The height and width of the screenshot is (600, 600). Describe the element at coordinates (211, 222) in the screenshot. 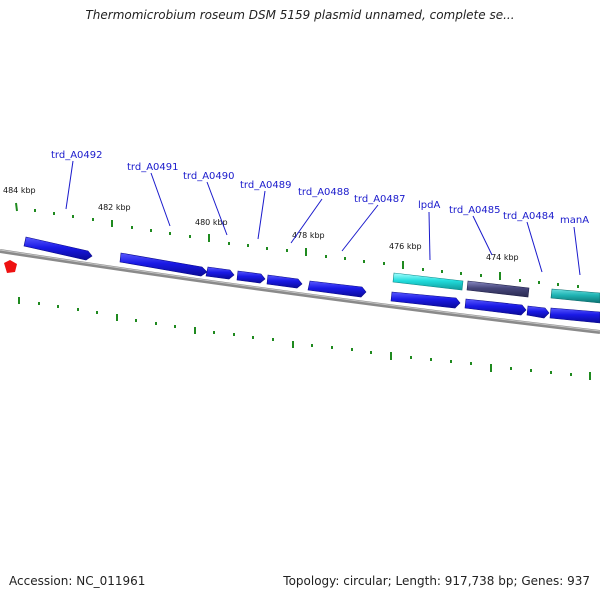

I see `tick-label-480kbp: 480 kbp` at that location.